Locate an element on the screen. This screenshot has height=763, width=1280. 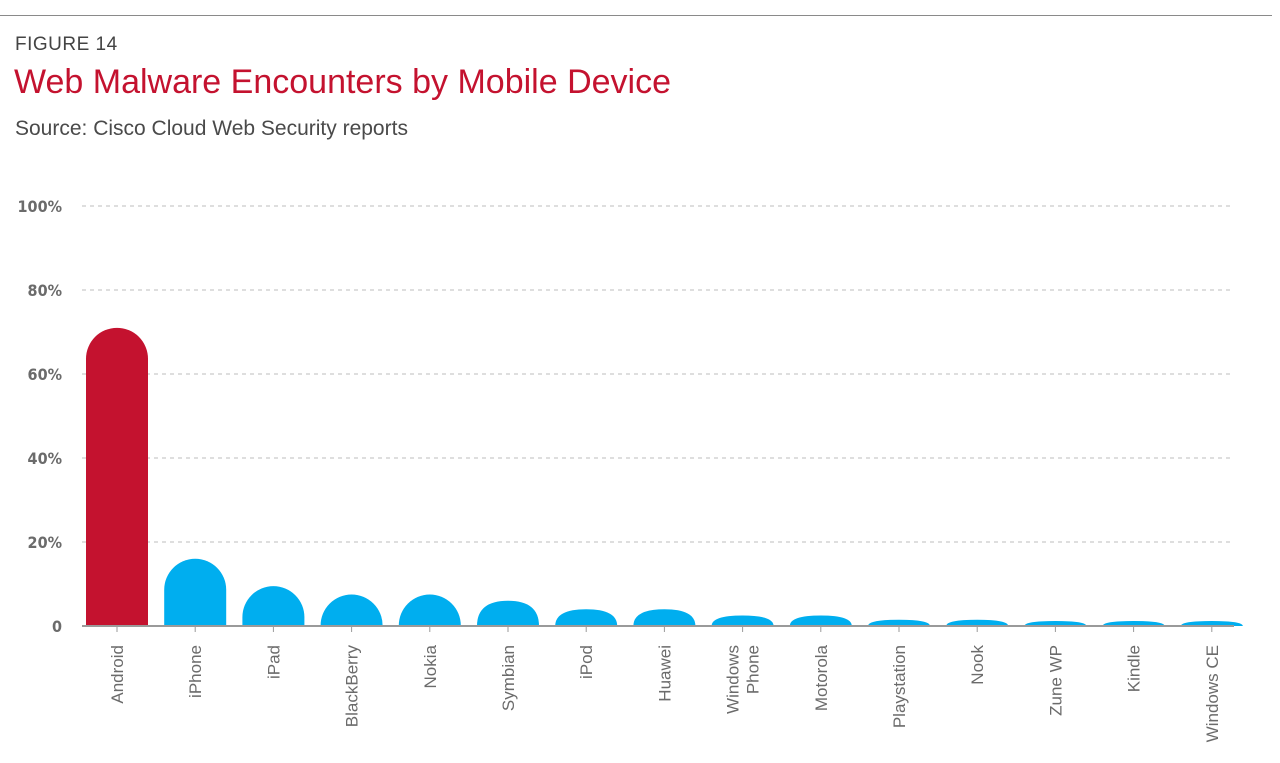
bar-iphone is located at coordinates (195, 592).